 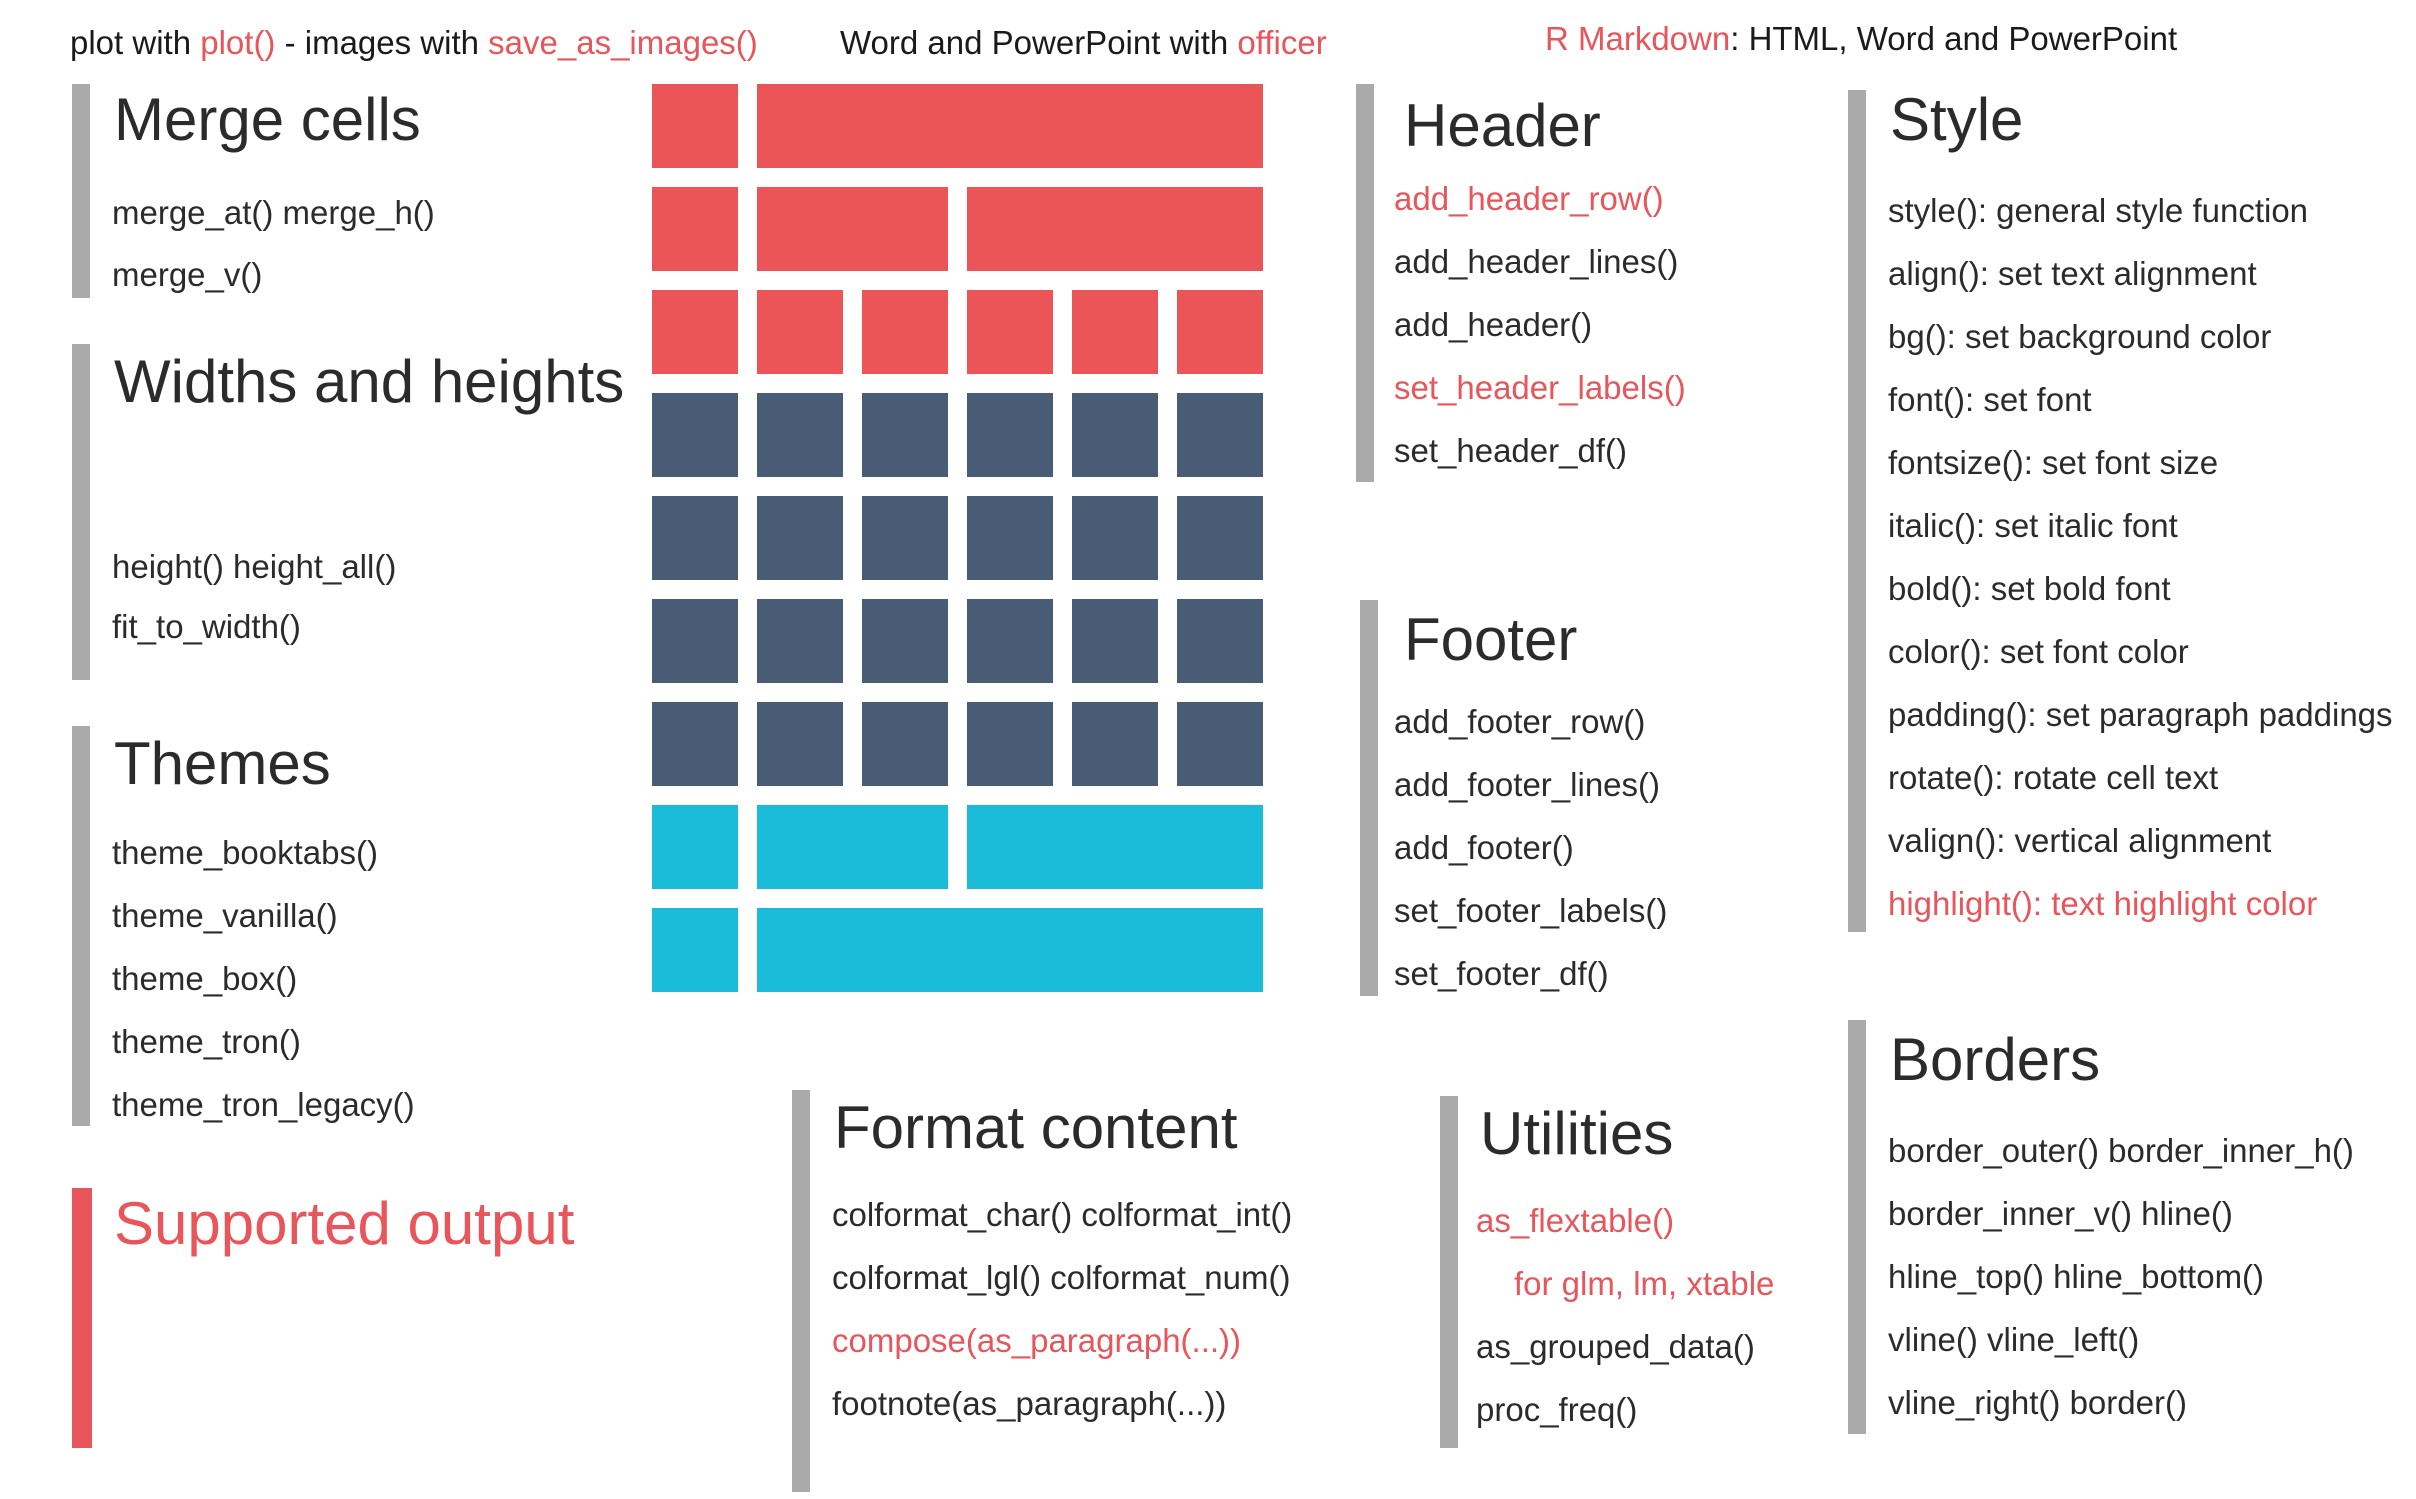 I want to click on body-cell-r4-c3, so click(x=1010, y=538).